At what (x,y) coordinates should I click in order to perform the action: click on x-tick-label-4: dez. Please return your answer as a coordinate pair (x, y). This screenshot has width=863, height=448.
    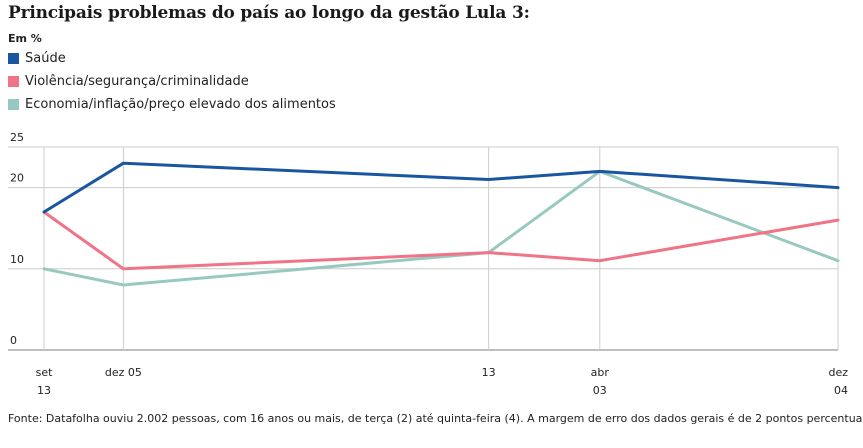
    Looking at the image, I should click on (838, 372).